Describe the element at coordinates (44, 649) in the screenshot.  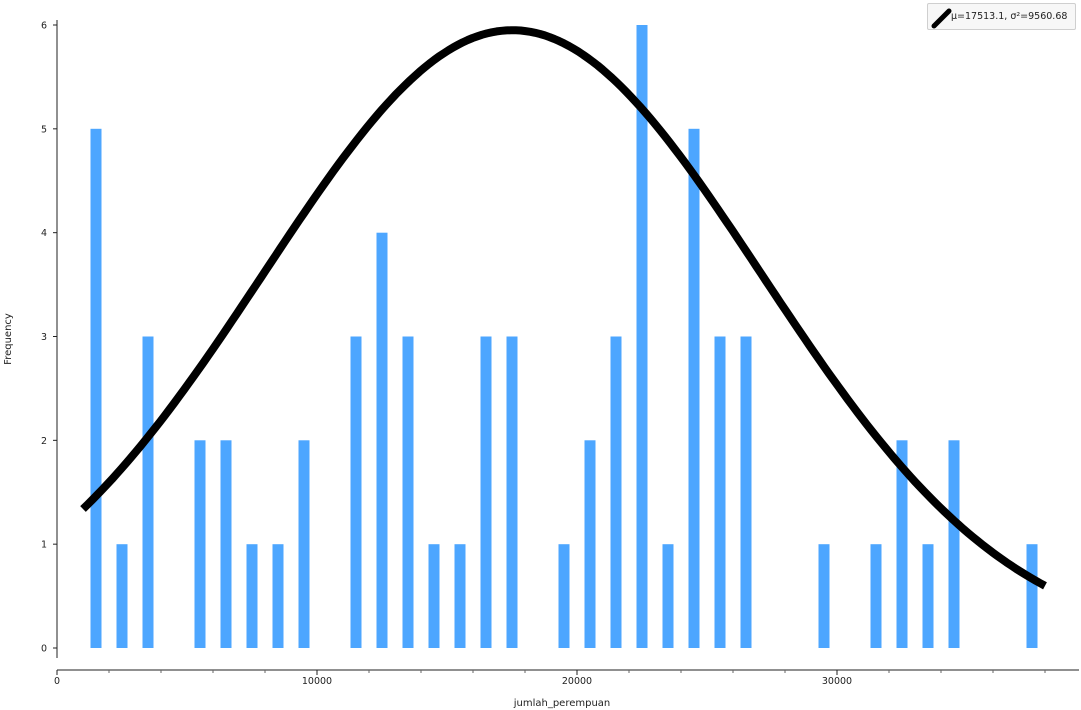
I see `y-tick-label: 0` at that location.